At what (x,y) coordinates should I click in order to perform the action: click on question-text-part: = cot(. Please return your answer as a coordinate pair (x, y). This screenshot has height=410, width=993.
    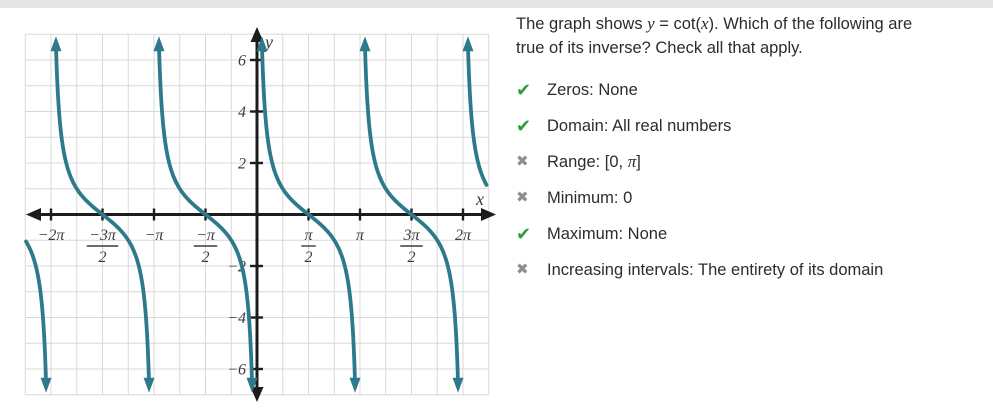
    Looking at the image, I should click on (678, 24).